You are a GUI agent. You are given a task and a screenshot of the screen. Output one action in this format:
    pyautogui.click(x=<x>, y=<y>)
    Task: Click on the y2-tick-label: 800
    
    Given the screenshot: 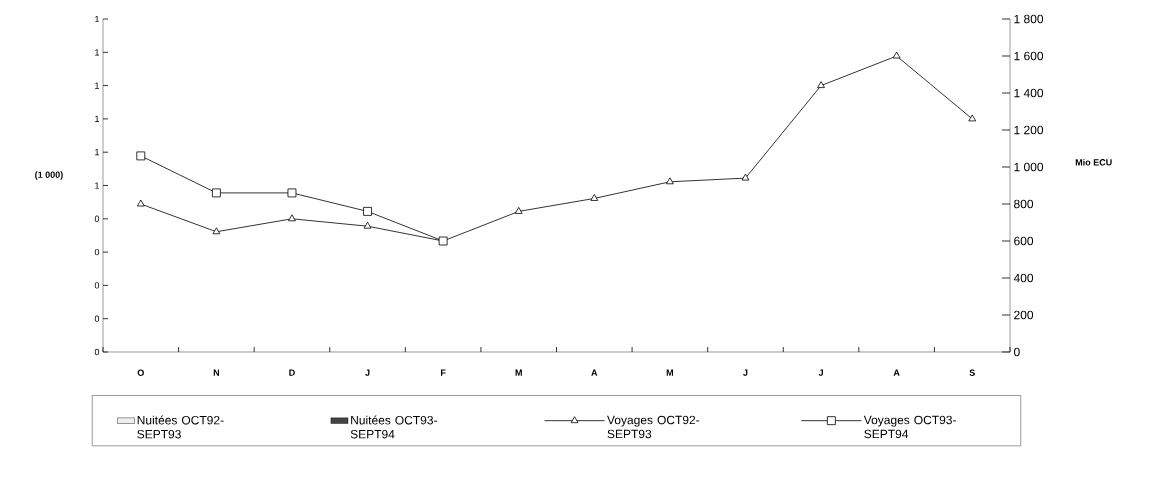 What is the action you would take?
    pyautogui.click(x=1024, y=204)
    